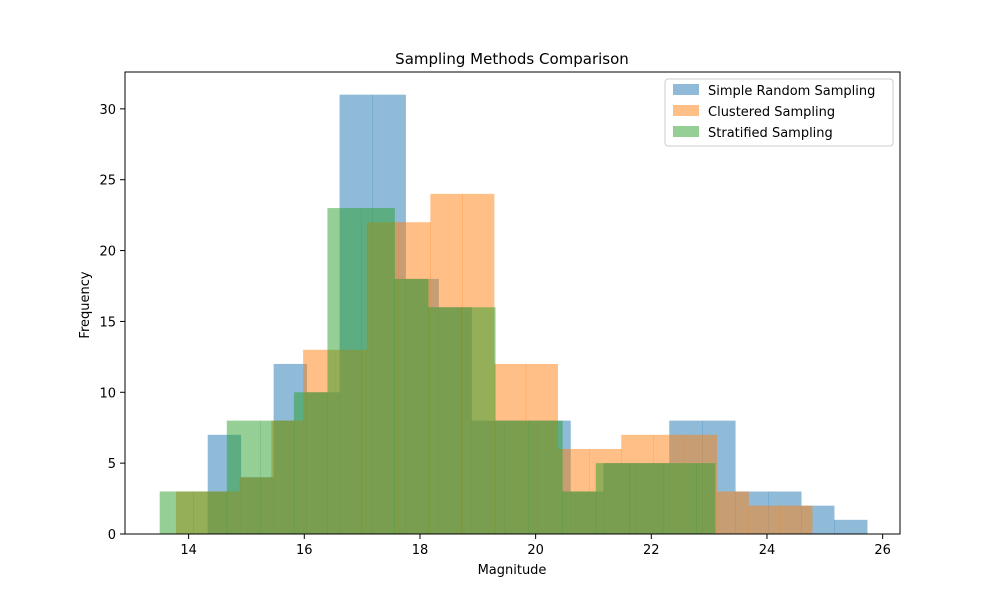 The width and height of the screenshot is (1000, 604). Describe the element at coordinates (686, 131) in the screenshot. I see `legend-swatch-stratified` at that location.